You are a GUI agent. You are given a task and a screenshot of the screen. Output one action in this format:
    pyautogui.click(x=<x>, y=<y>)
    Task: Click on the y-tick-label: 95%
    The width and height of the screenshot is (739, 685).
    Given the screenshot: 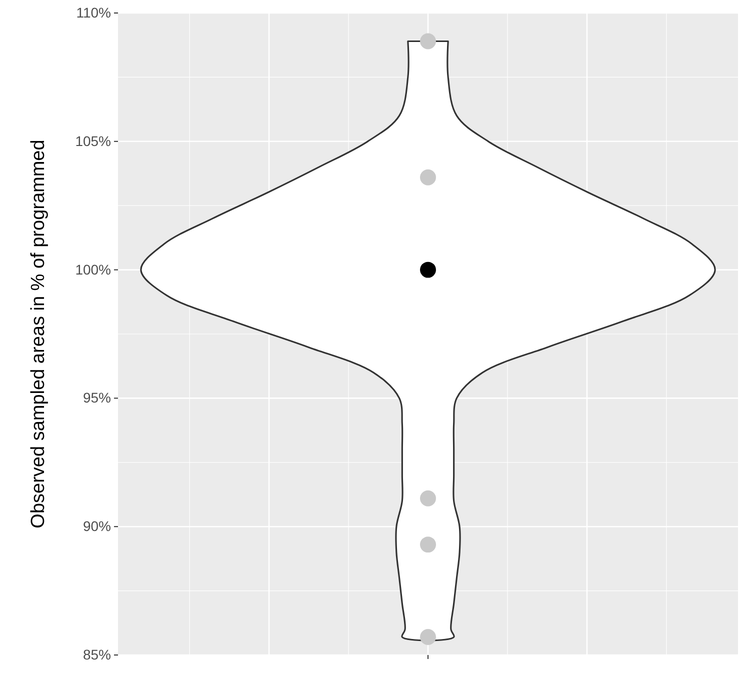 What is the action you would take?
    pyautogui.click(x=96, y=398)
    